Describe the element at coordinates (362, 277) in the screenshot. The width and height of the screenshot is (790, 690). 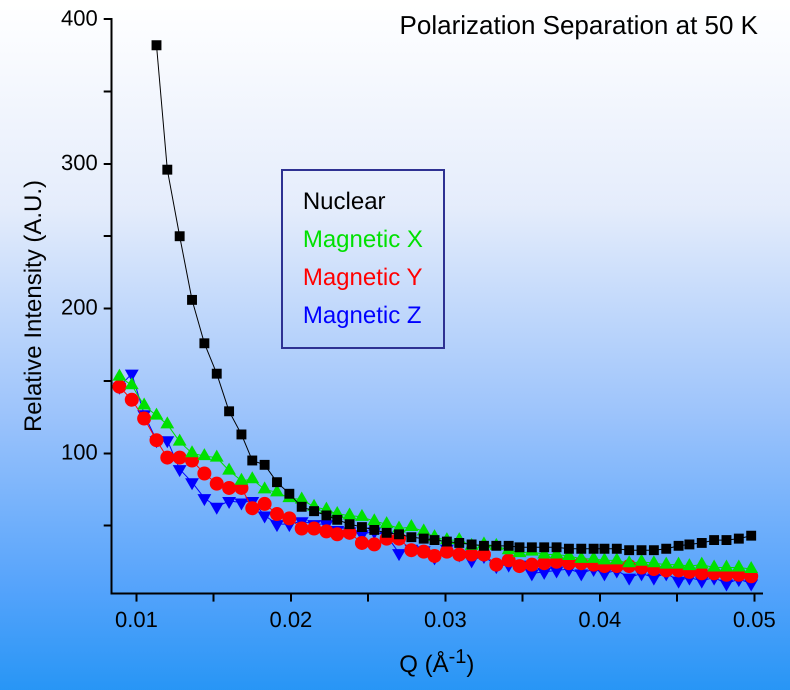
I see `text: Magnetic Y` at that location.